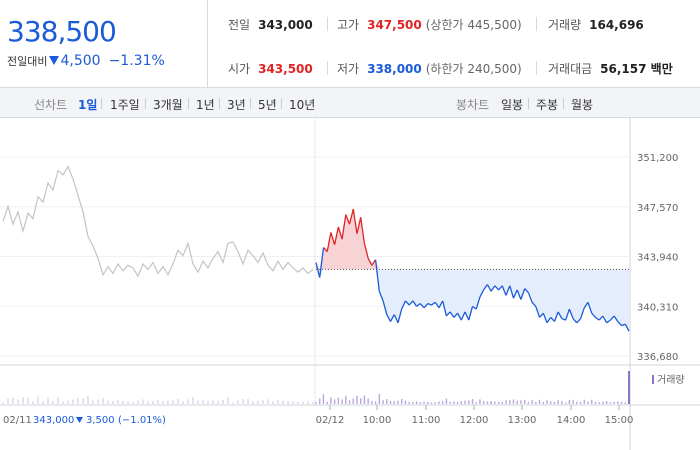 This screenshot has height=450, width=700. I want to click on x-tick-label: 12:00, so click(474, 420).